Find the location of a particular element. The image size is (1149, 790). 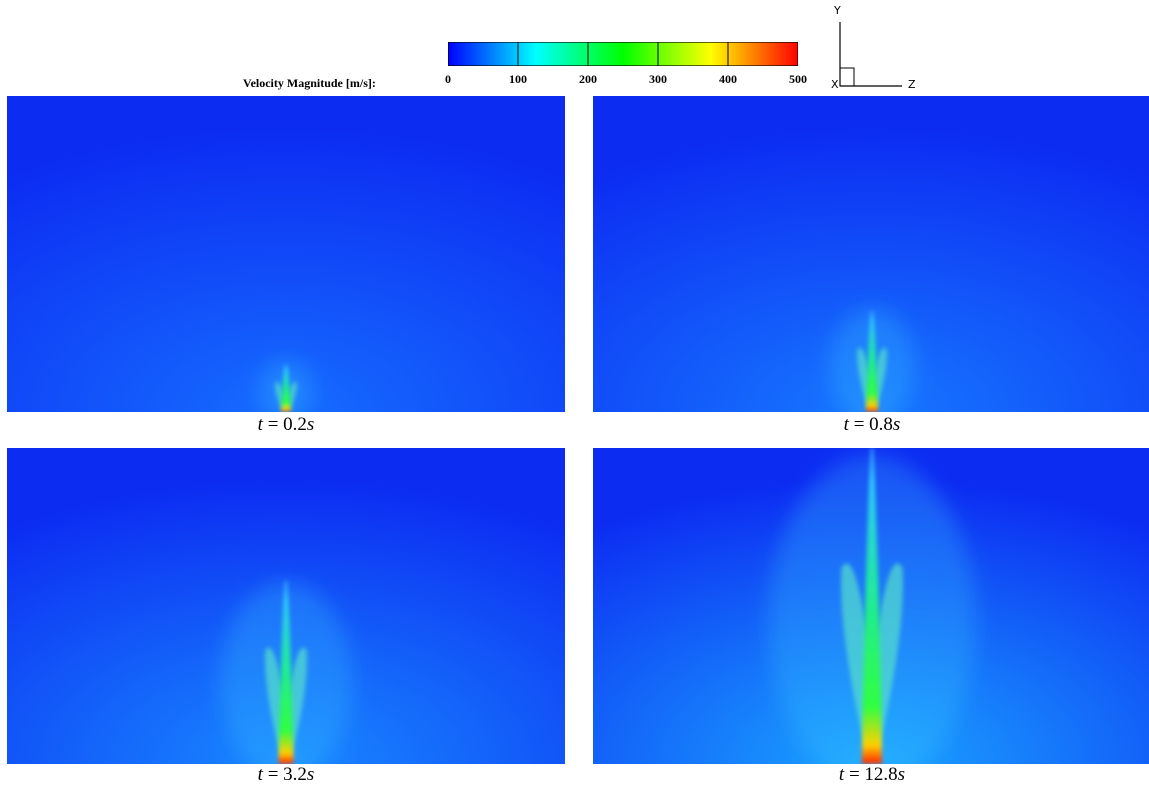

colorbar is located at coordinates (623, 54).